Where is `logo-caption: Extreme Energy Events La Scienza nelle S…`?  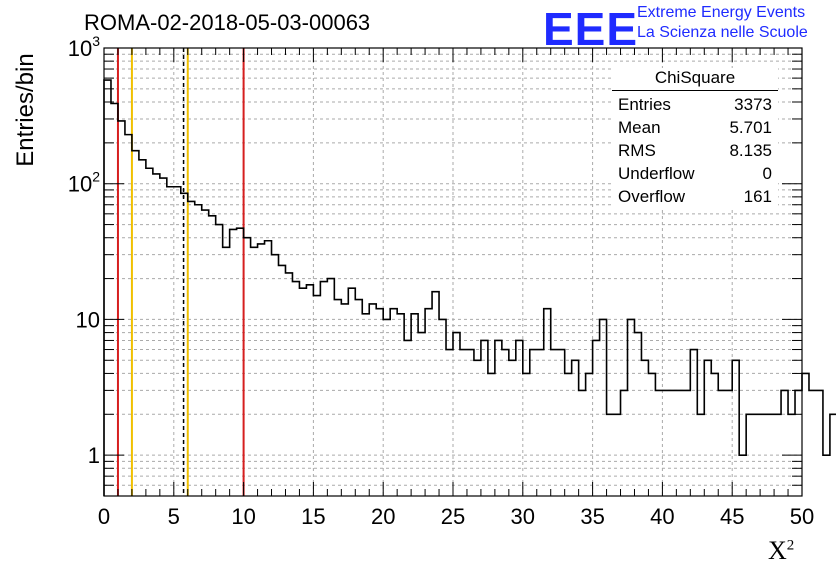
logo-caption: Extreme Energy Events La Scienza nelle S… is located at coordinates (722, 23).